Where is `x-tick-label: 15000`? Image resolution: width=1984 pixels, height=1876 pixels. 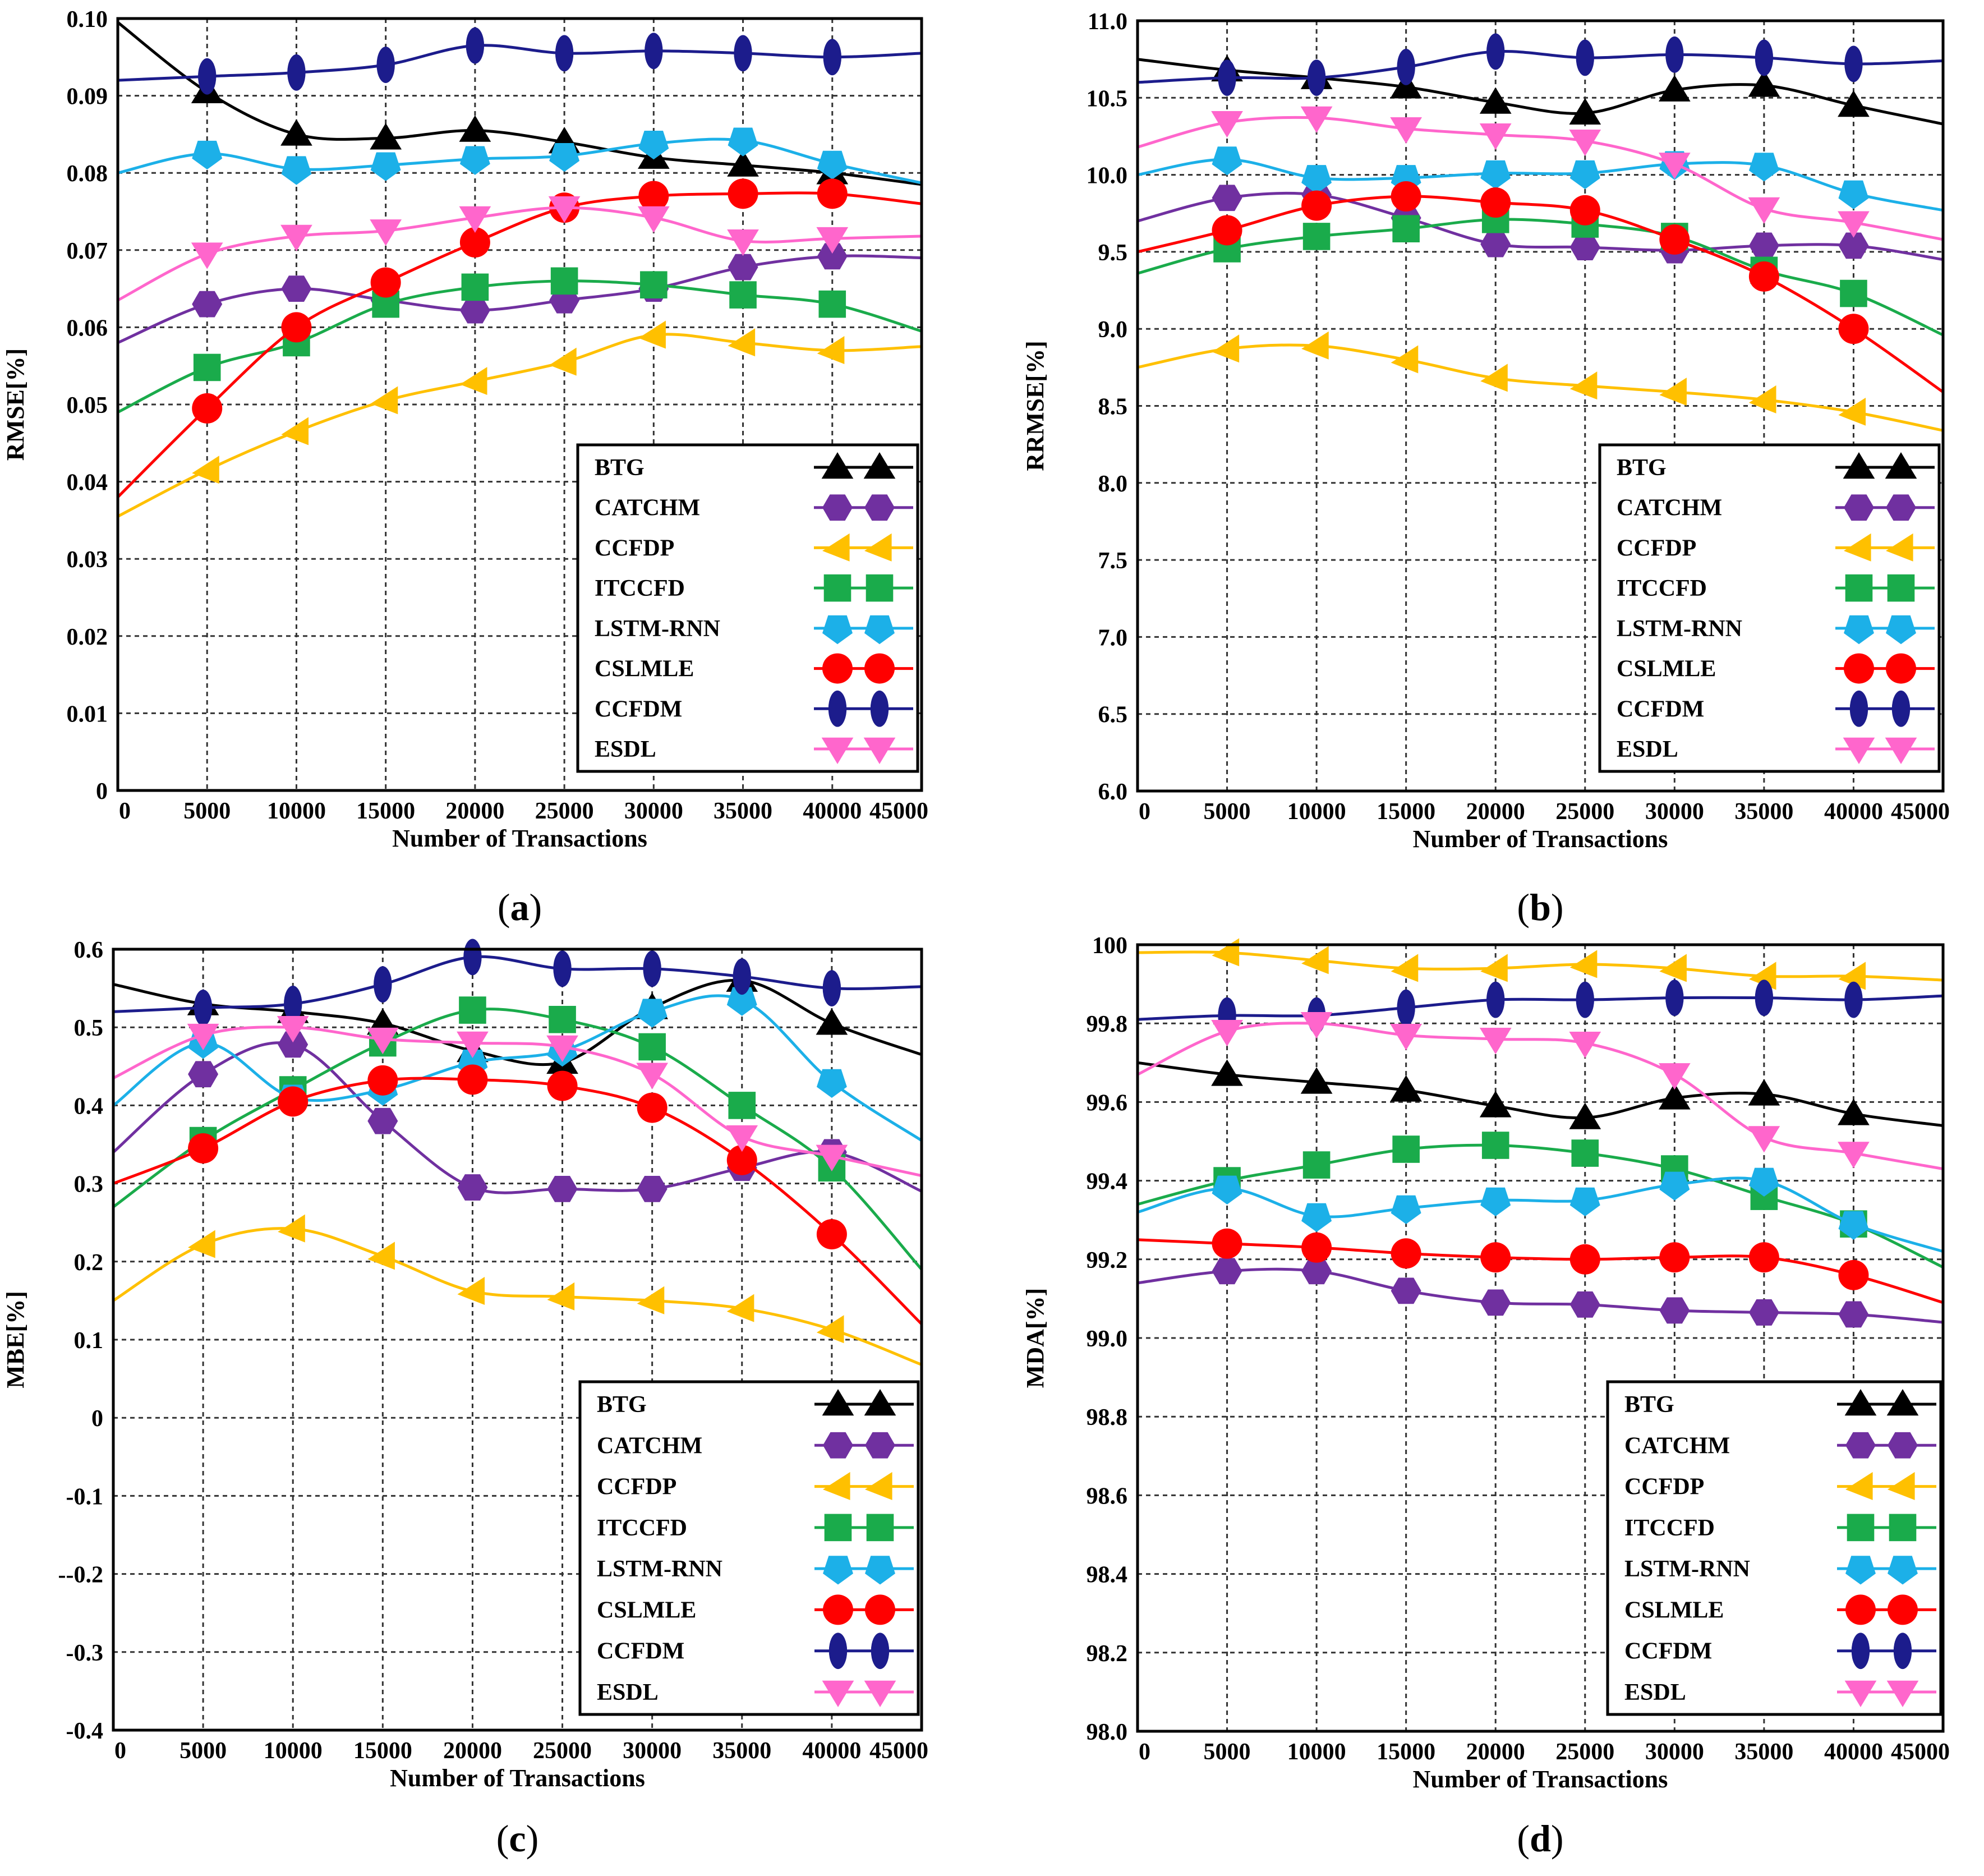
x-tick-label: 15000 is located at coordinates (382, 1751).